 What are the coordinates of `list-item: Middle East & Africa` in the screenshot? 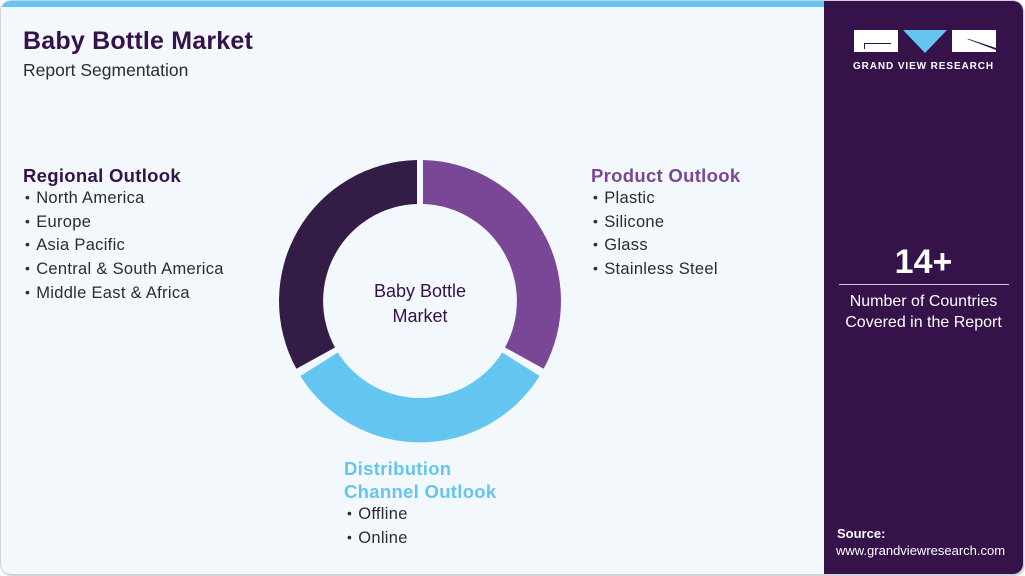 It's located at (124, 294).